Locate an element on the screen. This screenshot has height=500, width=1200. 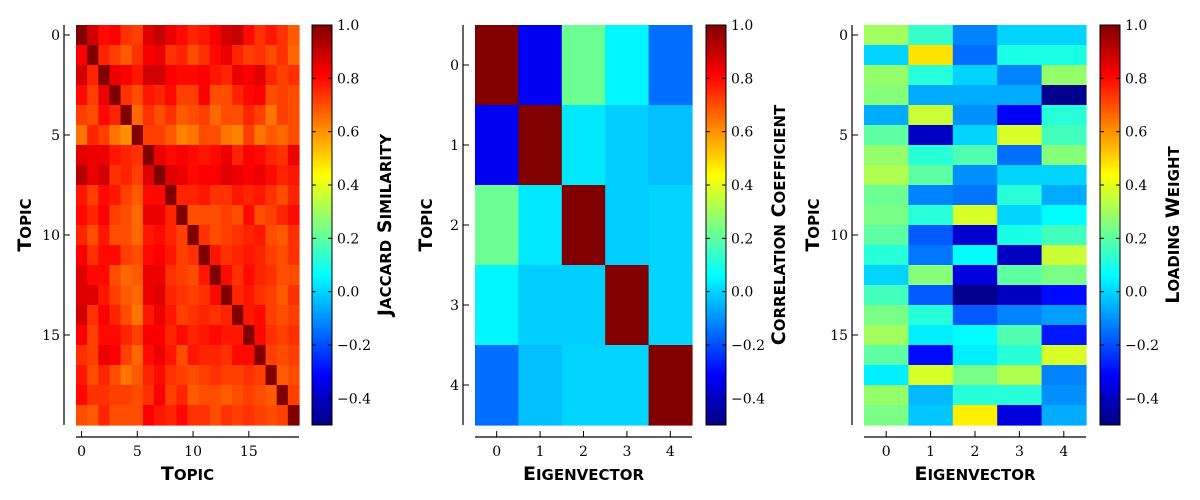
y-tick-label: 3 is located at coordinates (454, 306).